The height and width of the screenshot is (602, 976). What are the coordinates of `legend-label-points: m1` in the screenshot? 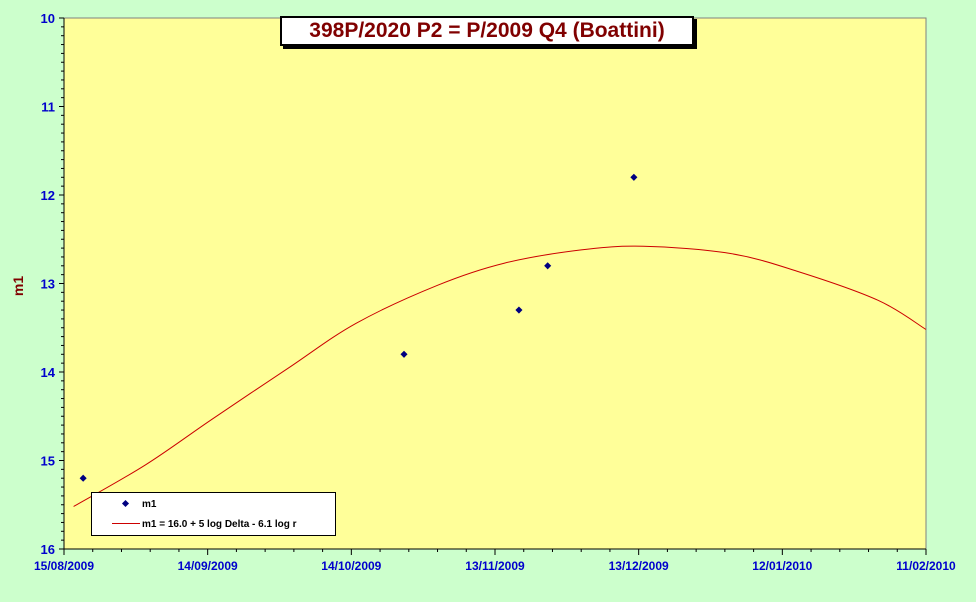 It's located at (149, 504).